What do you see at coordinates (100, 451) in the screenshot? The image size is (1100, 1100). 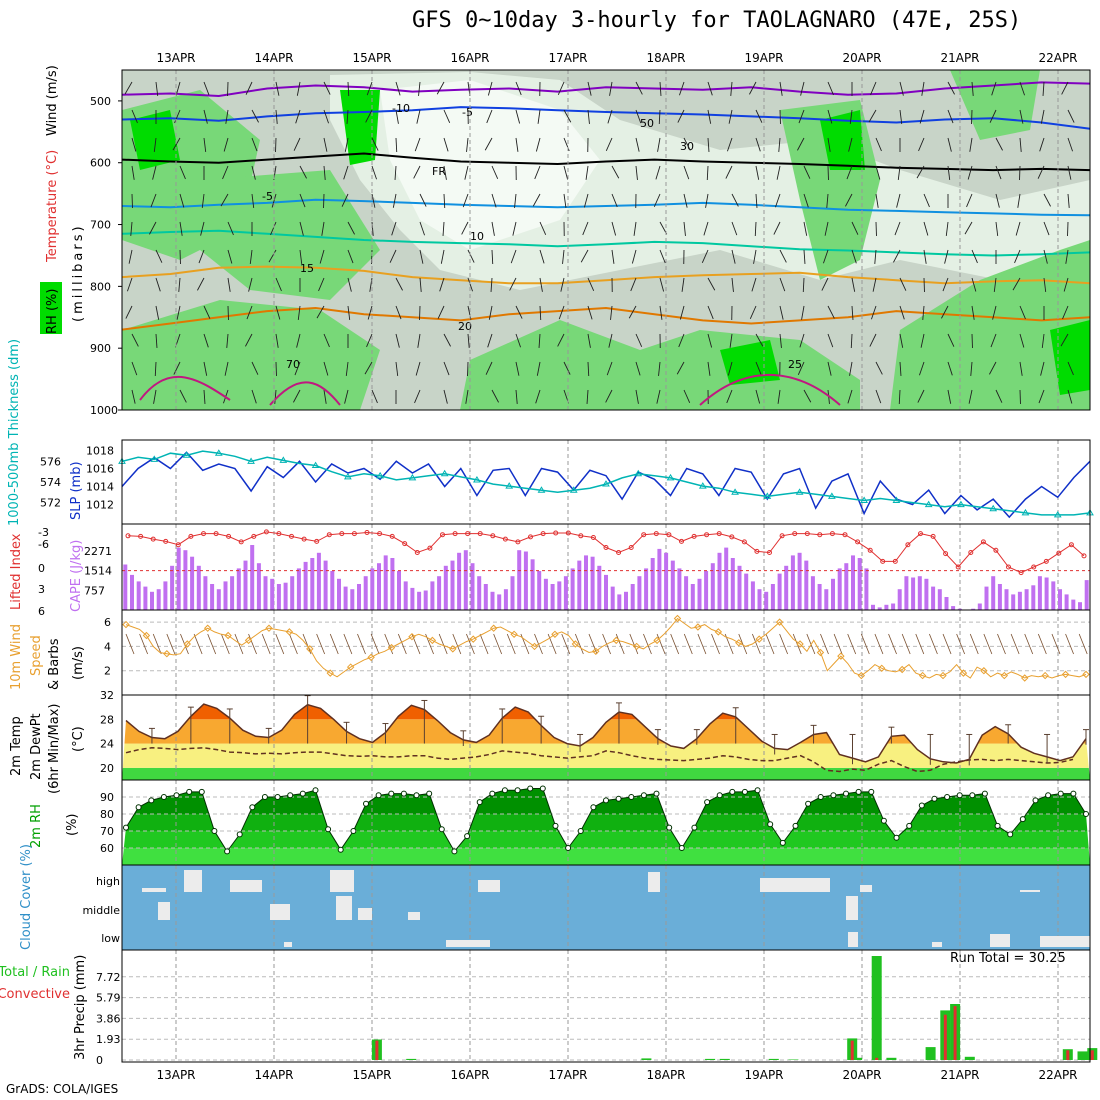 I see `slp-tick-label: 1018` at bounding box center [100, 451].